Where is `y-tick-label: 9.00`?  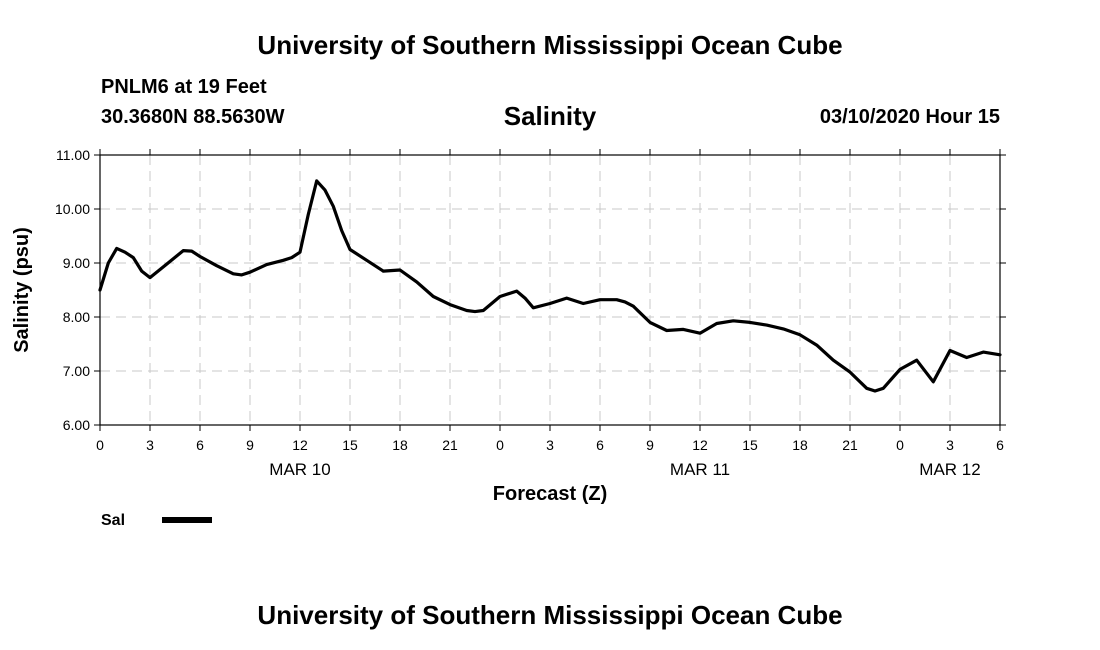
y-tick-label: 9.00 is located at coordinates (76, 263).